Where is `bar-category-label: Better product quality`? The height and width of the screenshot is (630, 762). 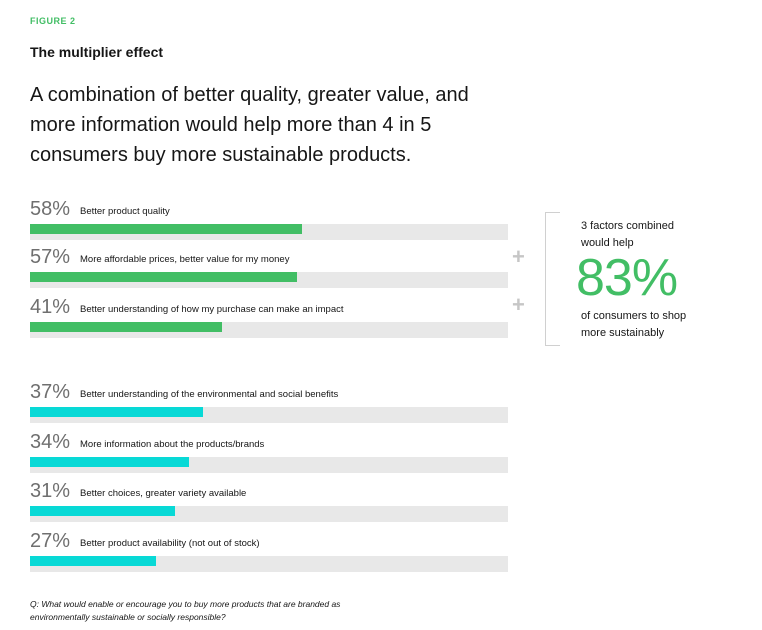 bar-category-label: Better product quality is located at coordinates (125, 211).